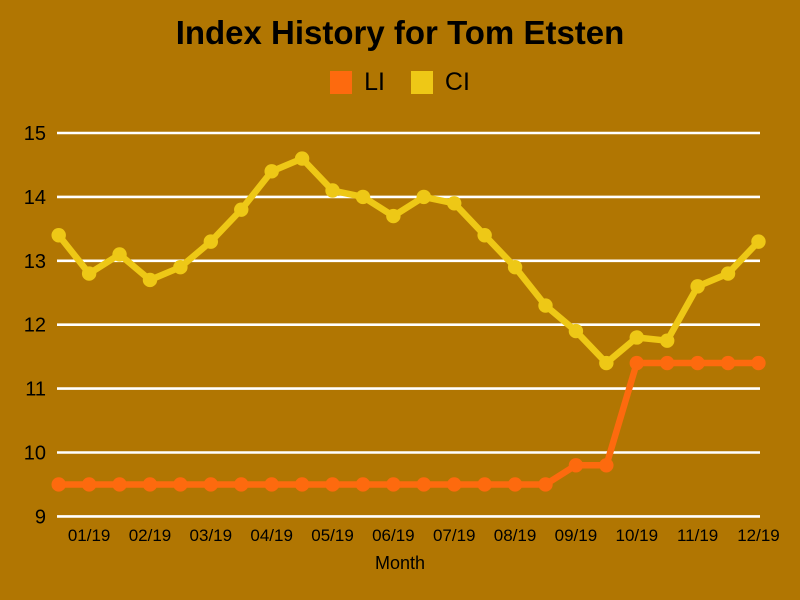 This screenshot has height=600, width=800. I want to click on x-tick-label: 06/19, so click(393, 535).